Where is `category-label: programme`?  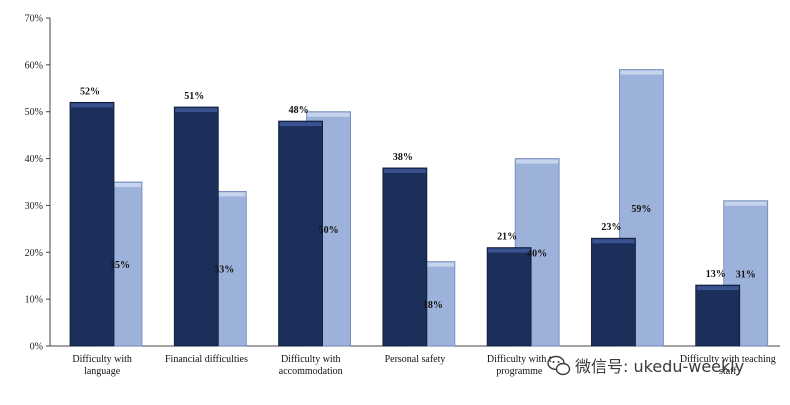 category-label: programme is located at coordinates (519, 371).